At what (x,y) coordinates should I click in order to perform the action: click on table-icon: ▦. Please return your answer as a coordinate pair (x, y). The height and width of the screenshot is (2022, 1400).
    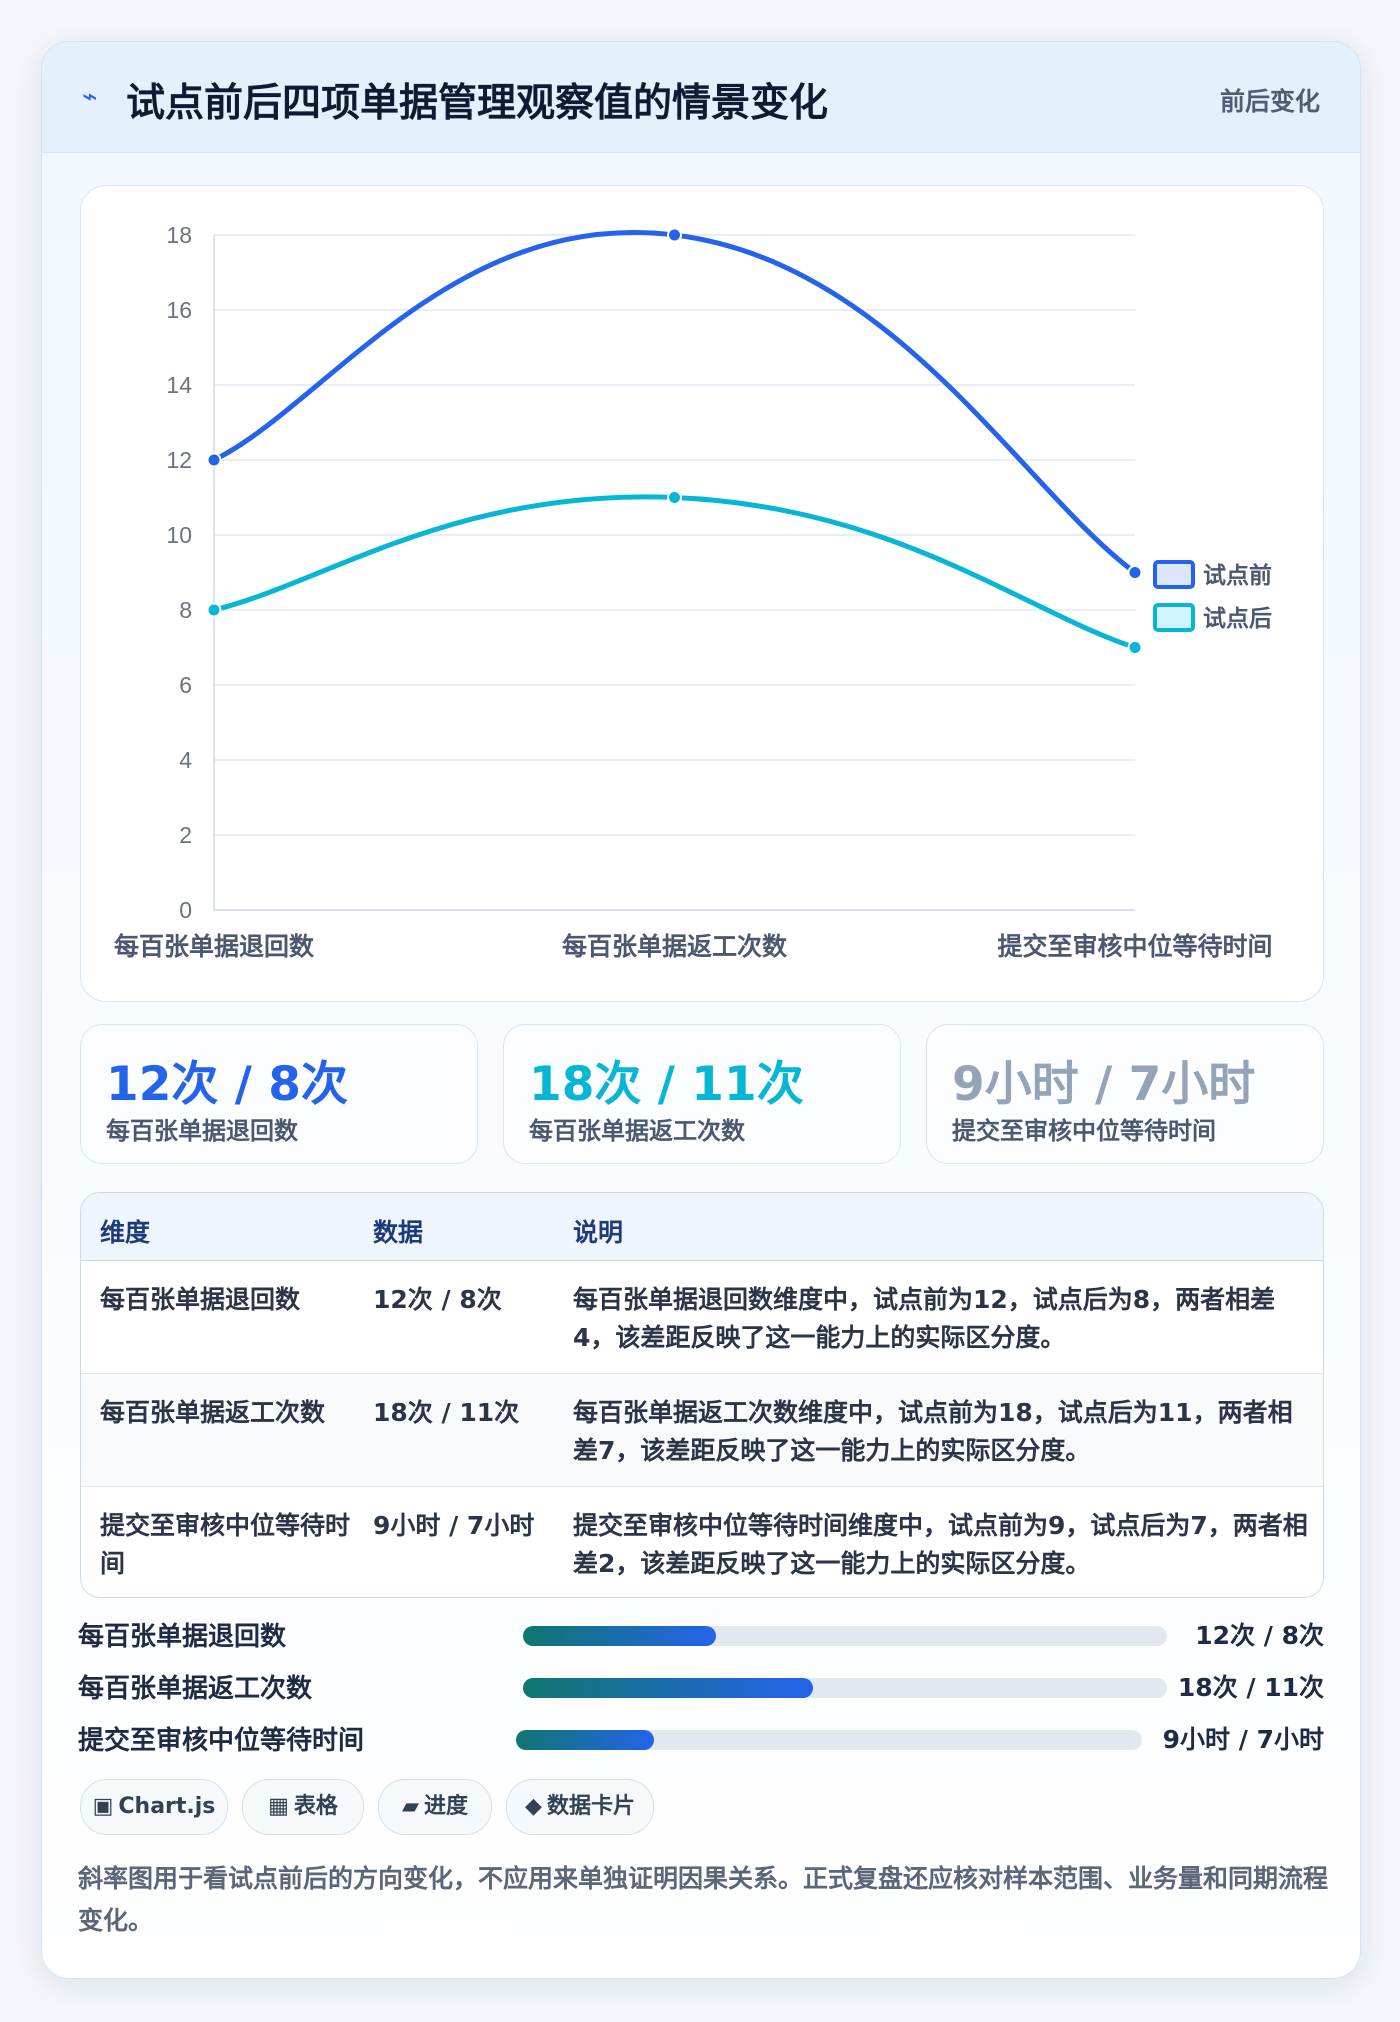
    Looking at the image, I should click on (278, 1806).